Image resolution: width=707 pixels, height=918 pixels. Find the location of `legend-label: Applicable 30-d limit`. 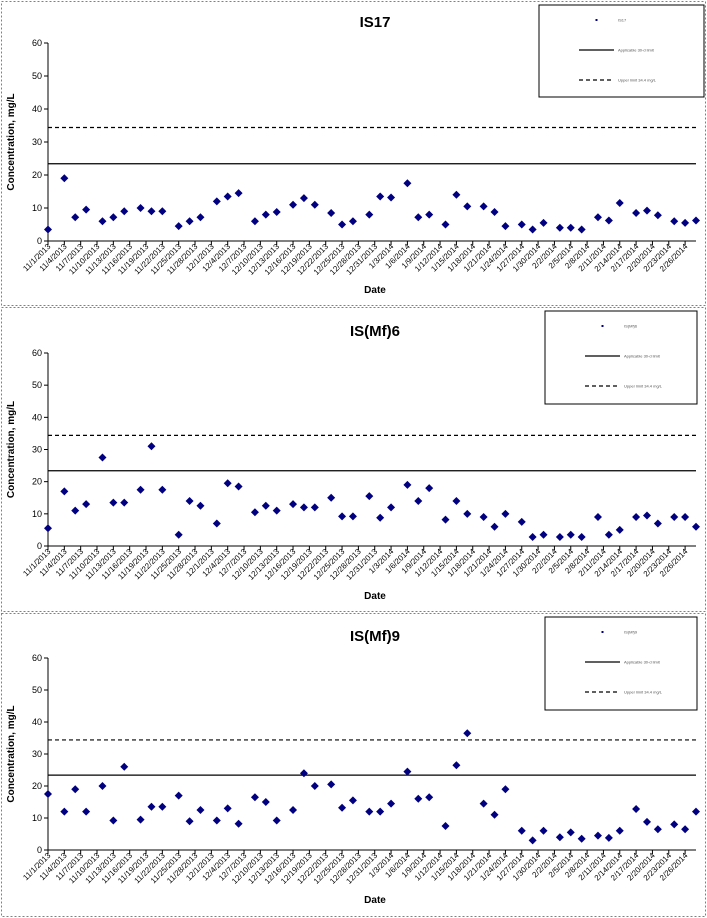

legend-label: Applicable 30-d limit is located at coordinates (642, 356).